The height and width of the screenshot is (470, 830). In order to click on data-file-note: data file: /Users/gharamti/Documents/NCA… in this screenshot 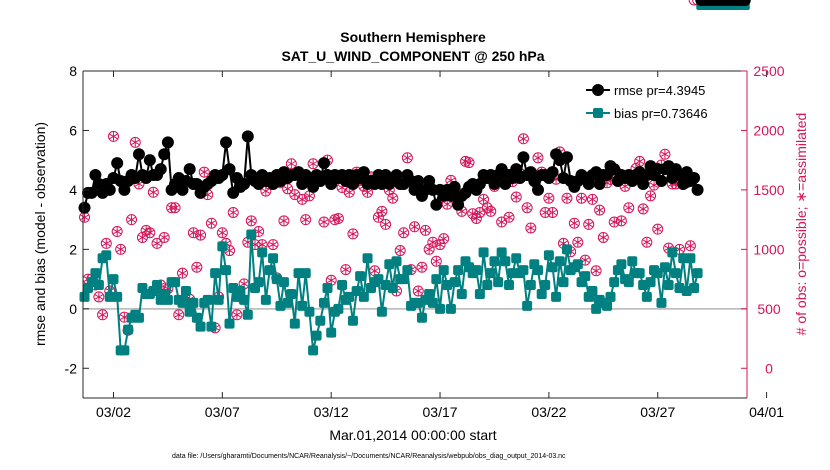, I will do `click(369, 456)`.